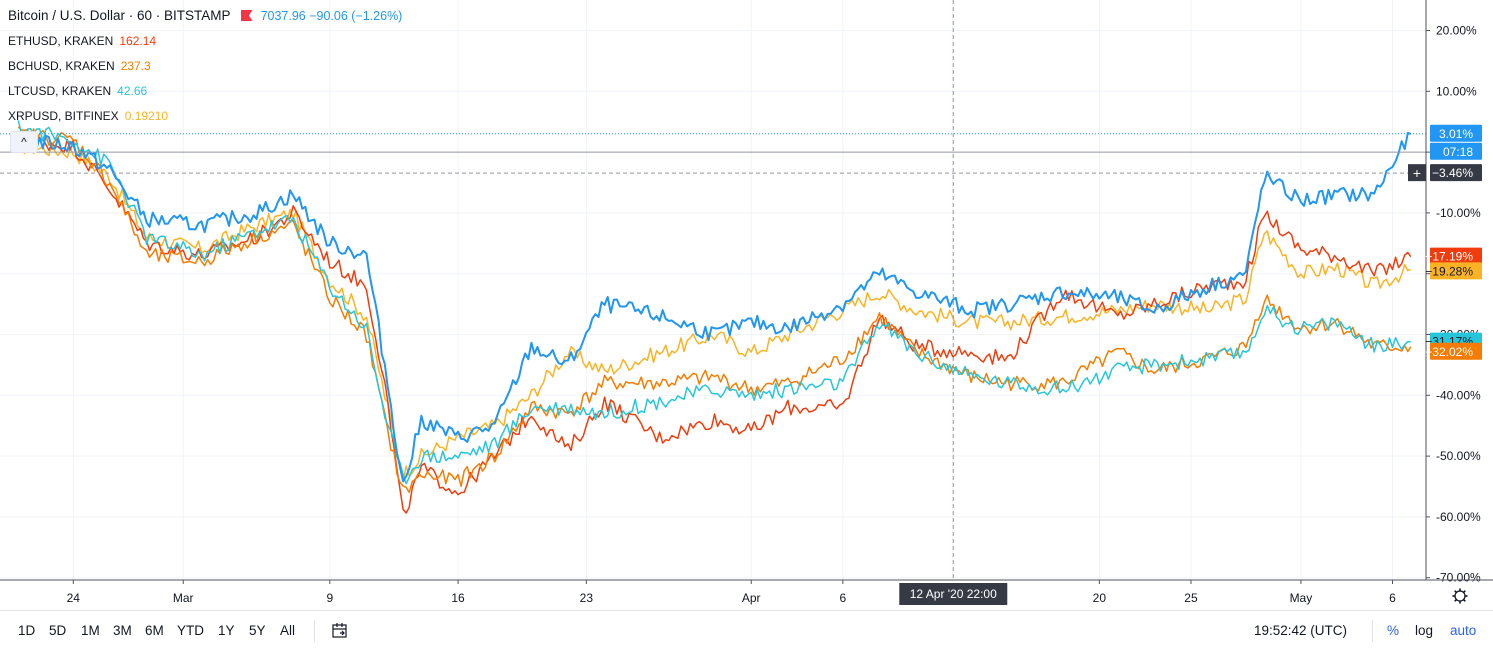 Image resolution: width=1493 pixels, height=653 pixels. I want to click on y-tick-label: 20.00%, so click(1456, 31).